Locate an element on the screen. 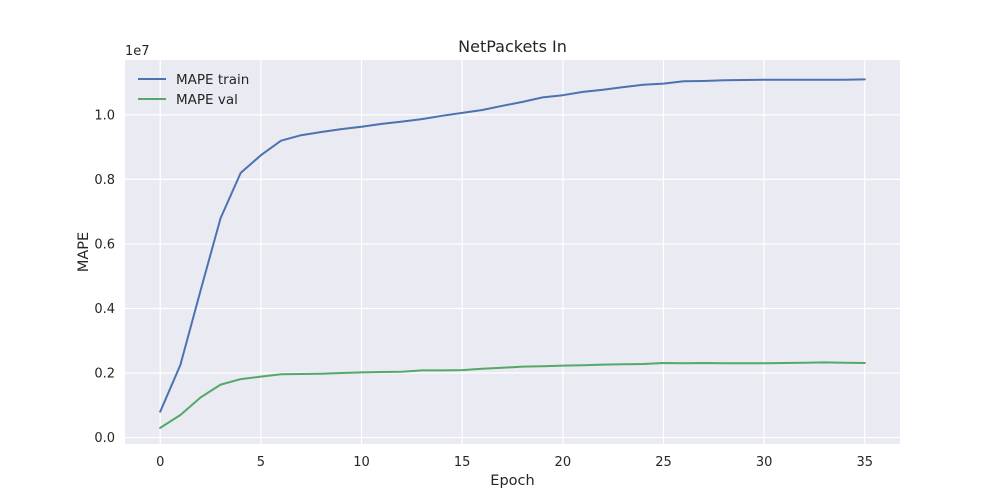 This screenshot has width=1000, height=500. y-tick-label: 0.6 is located at coordinates (104, 244).